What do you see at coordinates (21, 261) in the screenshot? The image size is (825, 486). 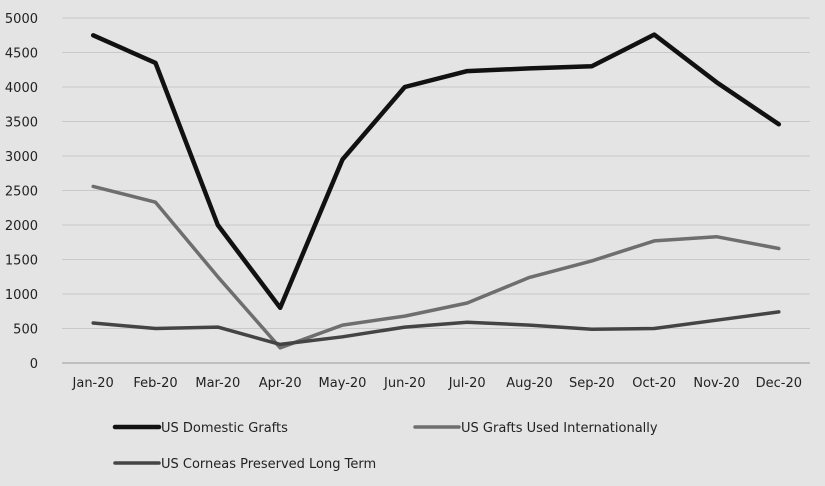 I see `y-tick-label: 1500` at bounding box center [21, 261].